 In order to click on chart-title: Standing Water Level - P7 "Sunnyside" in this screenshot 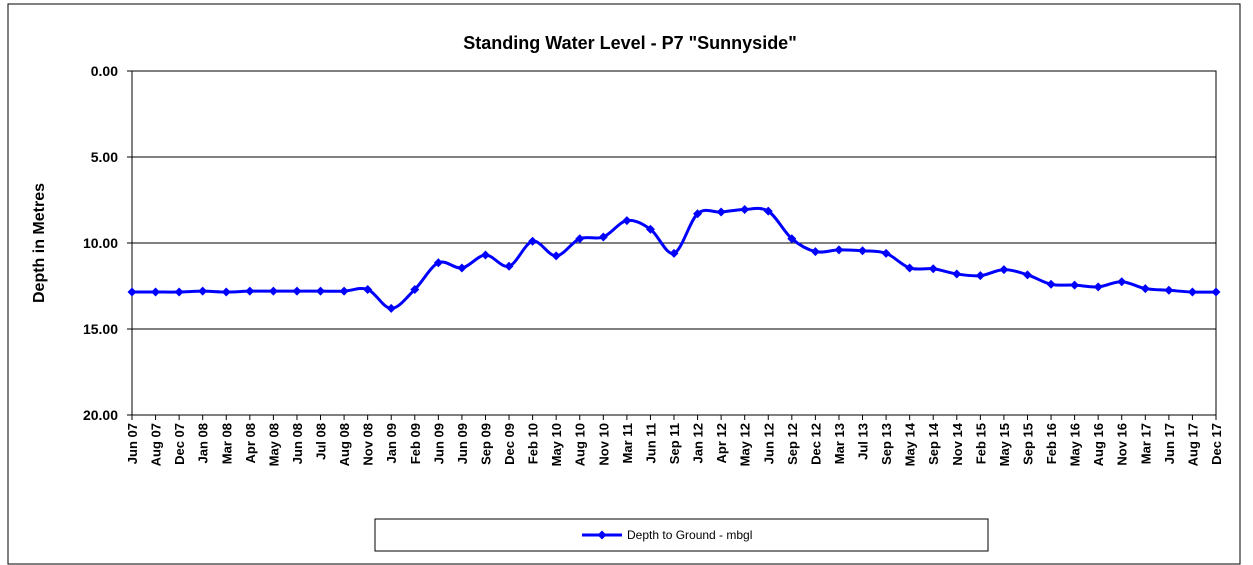, I will do `click(629, 43)`.